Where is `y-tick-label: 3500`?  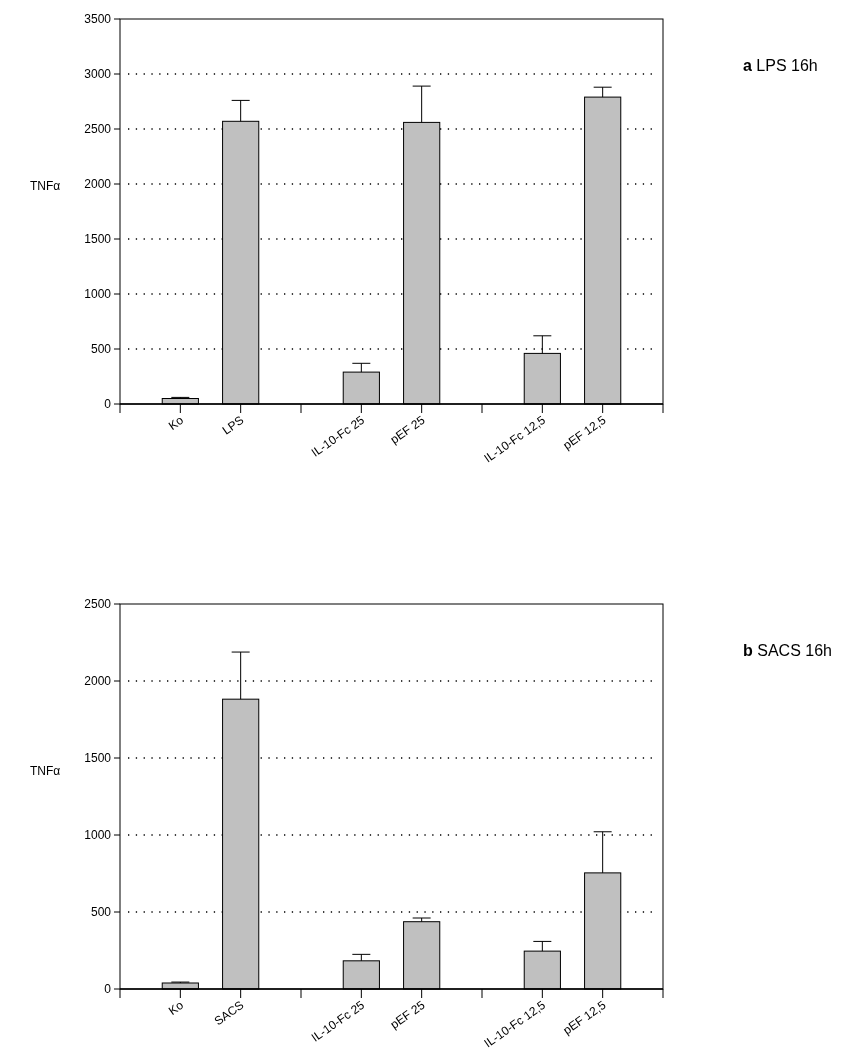 y-tick-label: 3500 is located at coordinates (98, 19).